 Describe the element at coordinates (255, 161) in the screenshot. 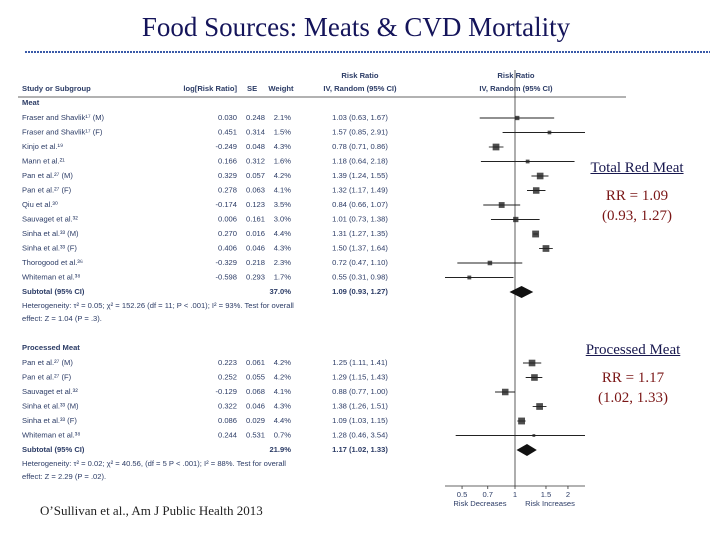

I see `se: 0.312` at that location.